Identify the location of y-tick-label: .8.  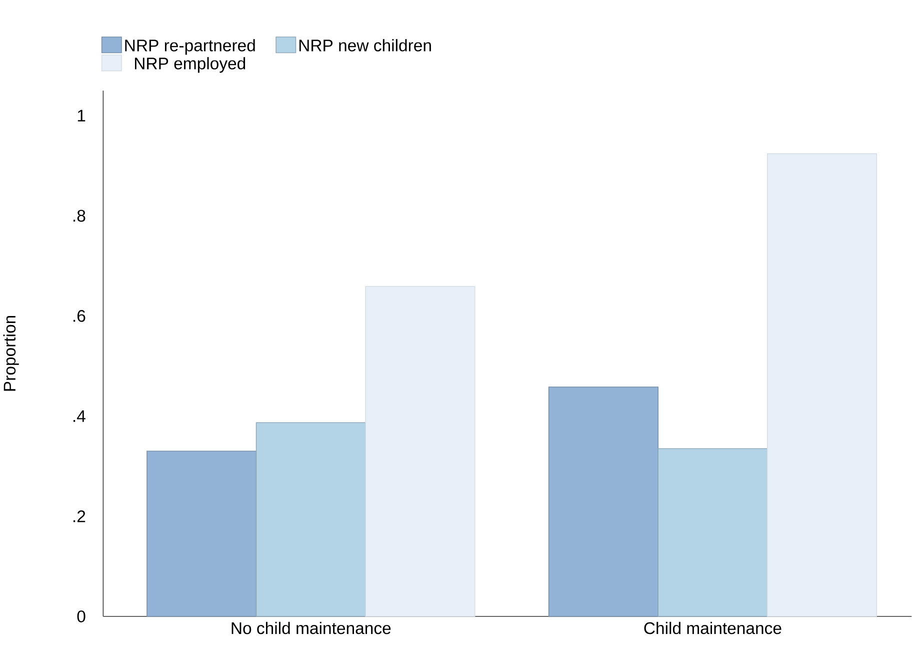
(80, 216).